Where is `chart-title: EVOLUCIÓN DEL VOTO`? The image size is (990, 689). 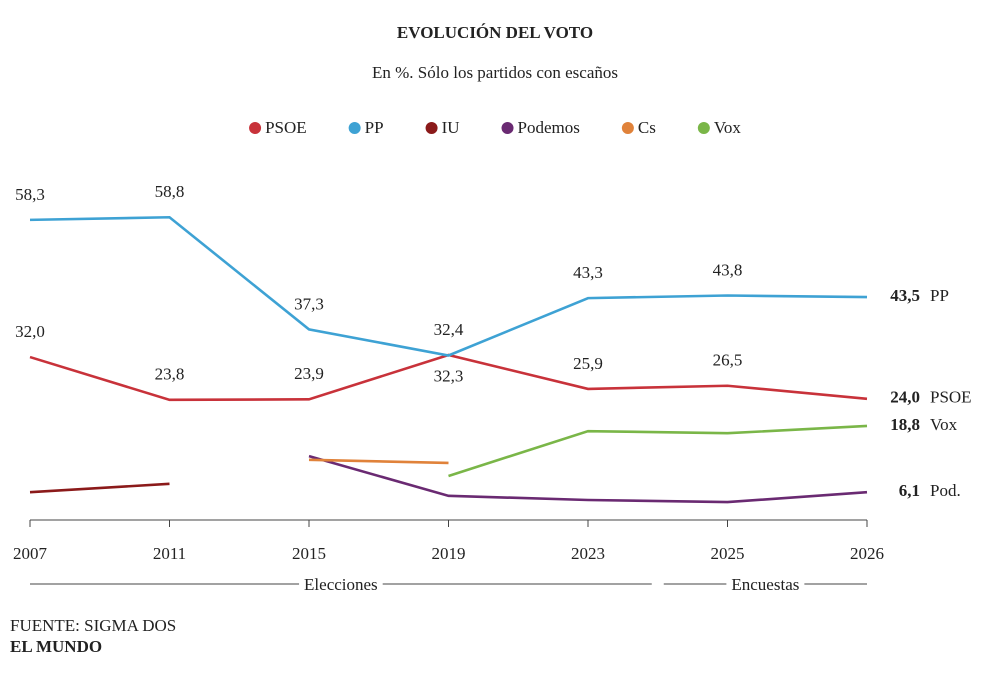 chart-title: EVOLUCIÓN DEL VOTO is located at coordinates (495, 32).